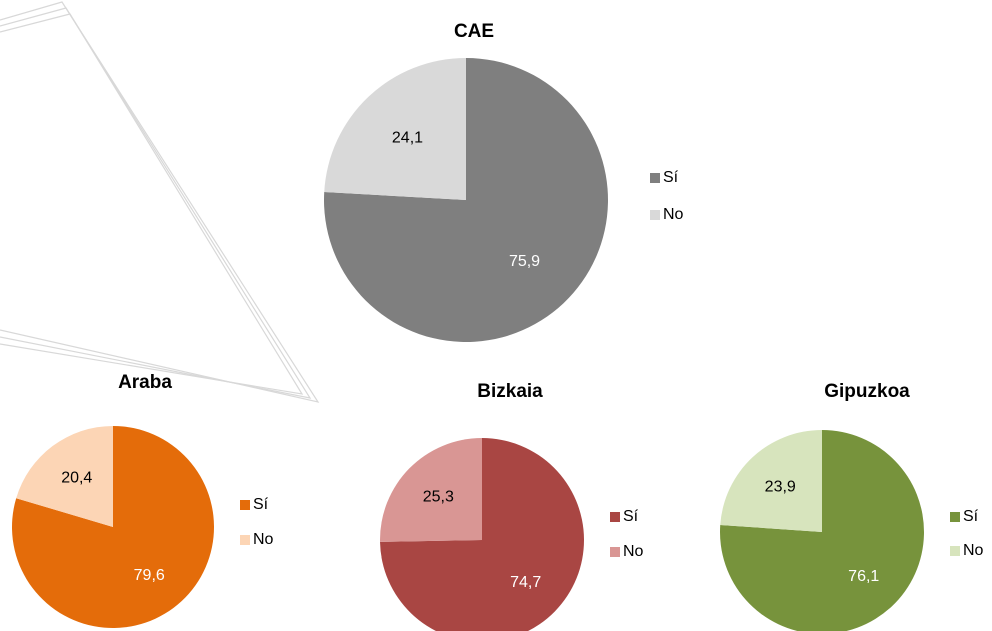 The height and width of the screenshot is (631, 992). What do you see at coordinates (867, 391) in the screenshot?
I see `chart-title: Gipuzkoa` at bounding box center [867, 391].